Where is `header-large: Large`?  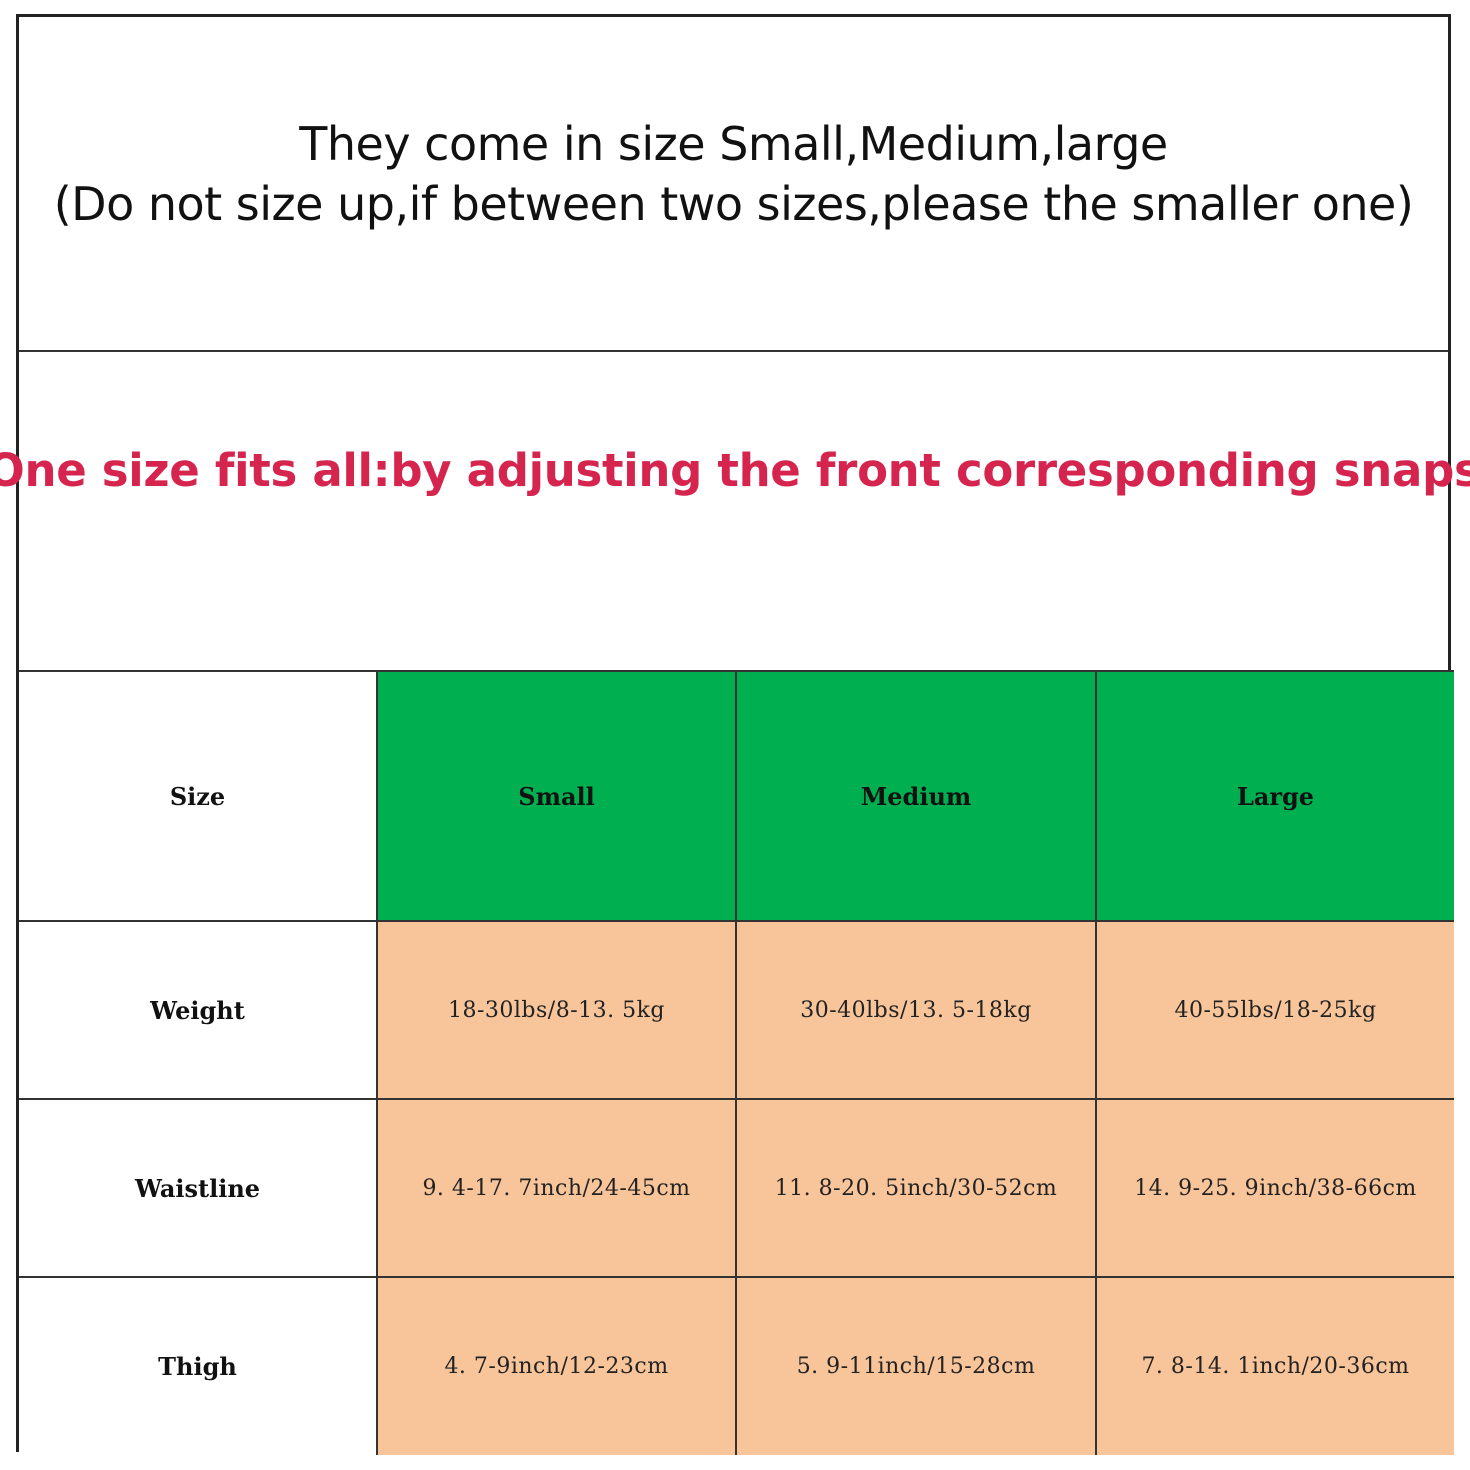
header-large: Large is located at coordinates (1274, 796).